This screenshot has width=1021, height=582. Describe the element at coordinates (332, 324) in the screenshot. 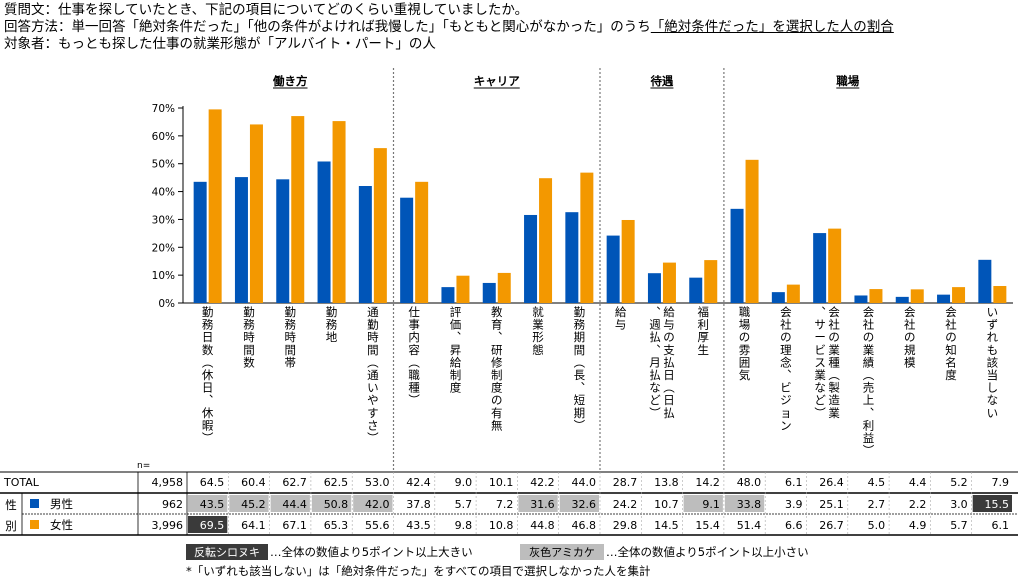

I see `category-label: 勤務地` at that location.